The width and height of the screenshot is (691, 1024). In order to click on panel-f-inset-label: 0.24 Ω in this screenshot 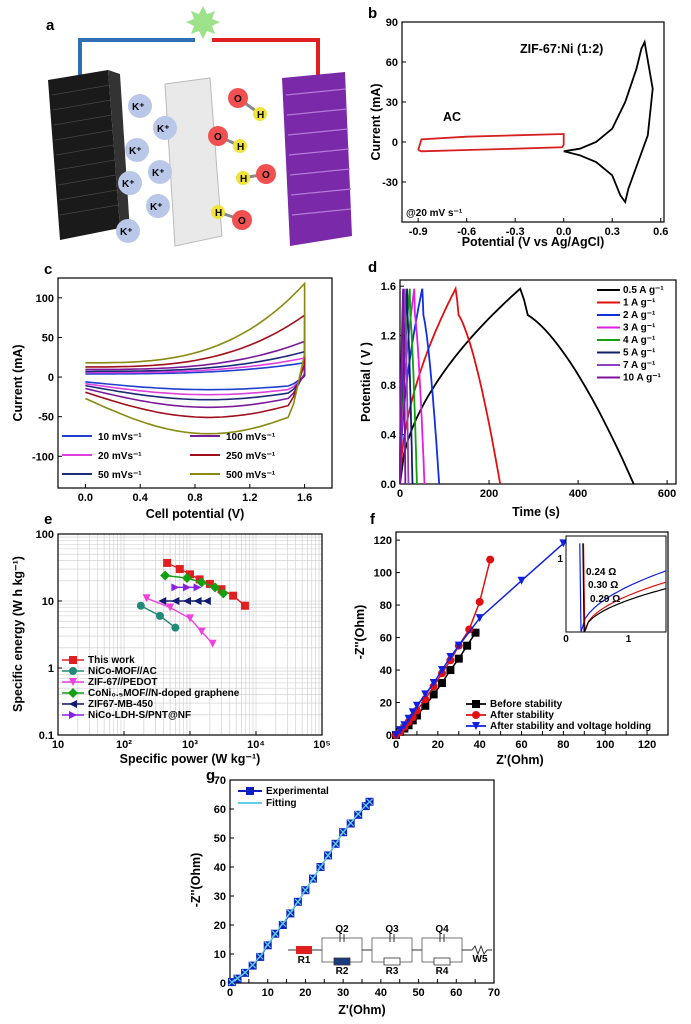, I will do `click(601, 572)`.